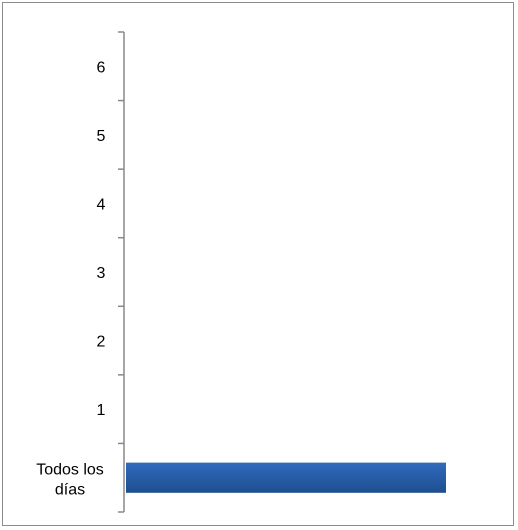 The image size is (518, 530). What do you see at coordinates (70, 480) in the screenshot?
I see `category-label: Todos los días` at bounding box center [70, 480].